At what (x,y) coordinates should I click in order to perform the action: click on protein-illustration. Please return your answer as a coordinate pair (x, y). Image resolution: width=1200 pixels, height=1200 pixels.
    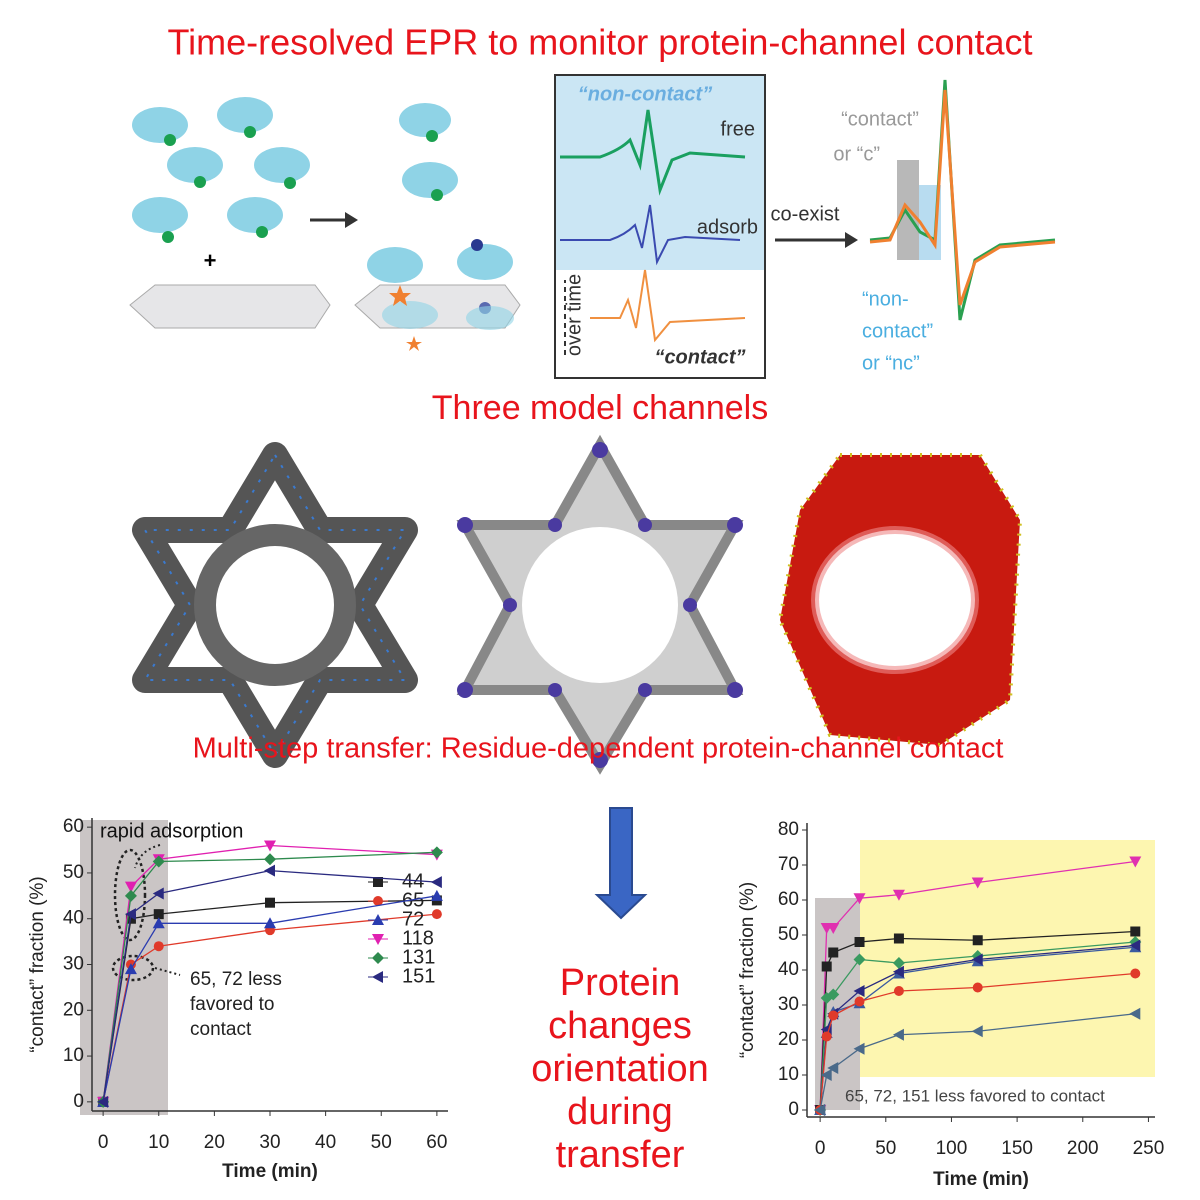
    Looking at the image, I should click on (221, 170).